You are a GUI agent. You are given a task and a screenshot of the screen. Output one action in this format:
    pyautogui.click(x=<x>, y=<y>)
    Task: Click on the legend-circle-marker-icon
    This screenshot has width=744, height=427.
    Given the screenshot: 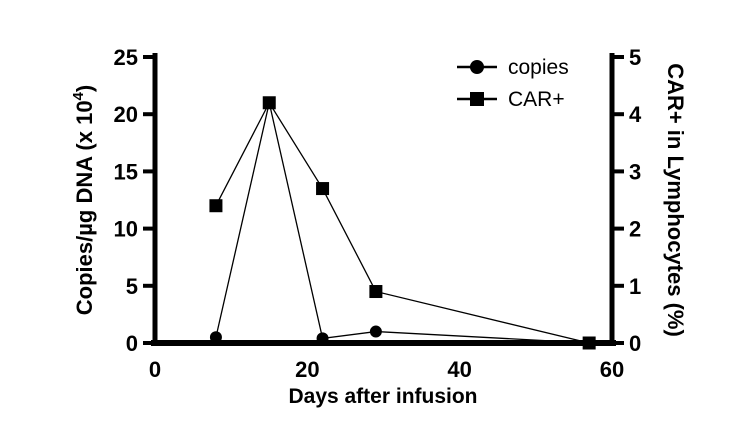 What is the action you would take?
    pyautogui.click(x=477, y=67)
    